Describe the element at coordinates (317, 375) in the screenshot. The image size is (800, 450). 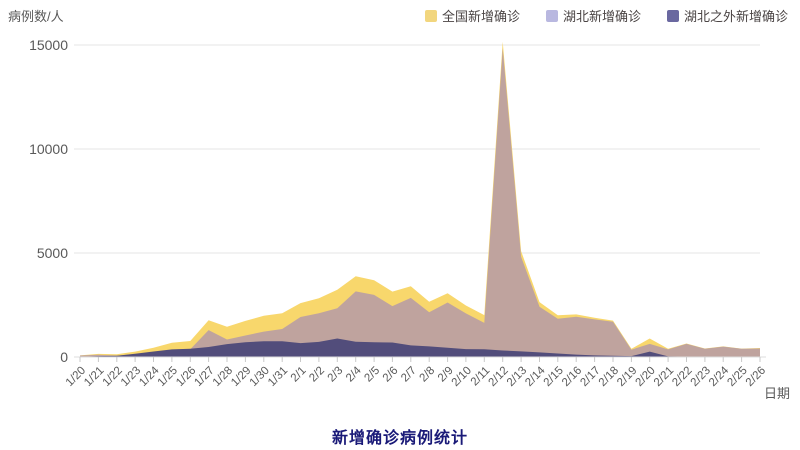
I see `x-tick-label: 2/2` at that location.